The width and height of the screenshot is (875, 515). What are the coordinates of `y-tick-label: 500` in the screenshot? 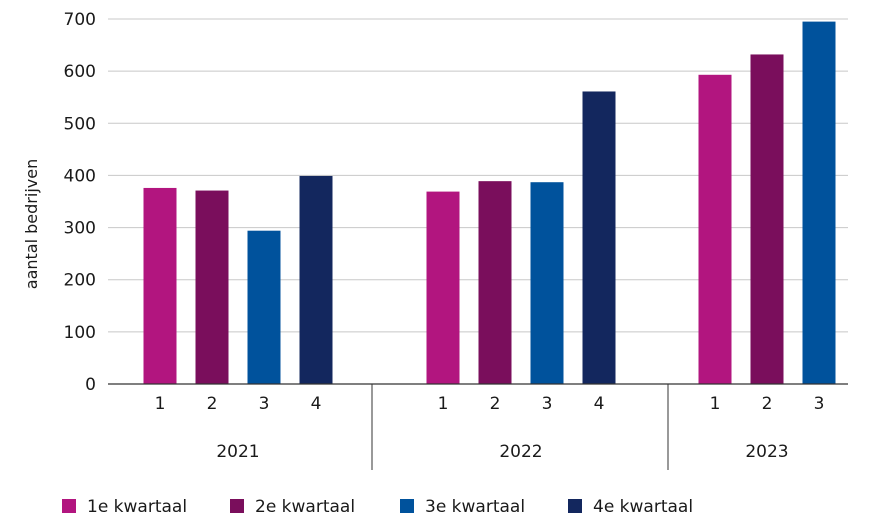 It's located at (80, 124).